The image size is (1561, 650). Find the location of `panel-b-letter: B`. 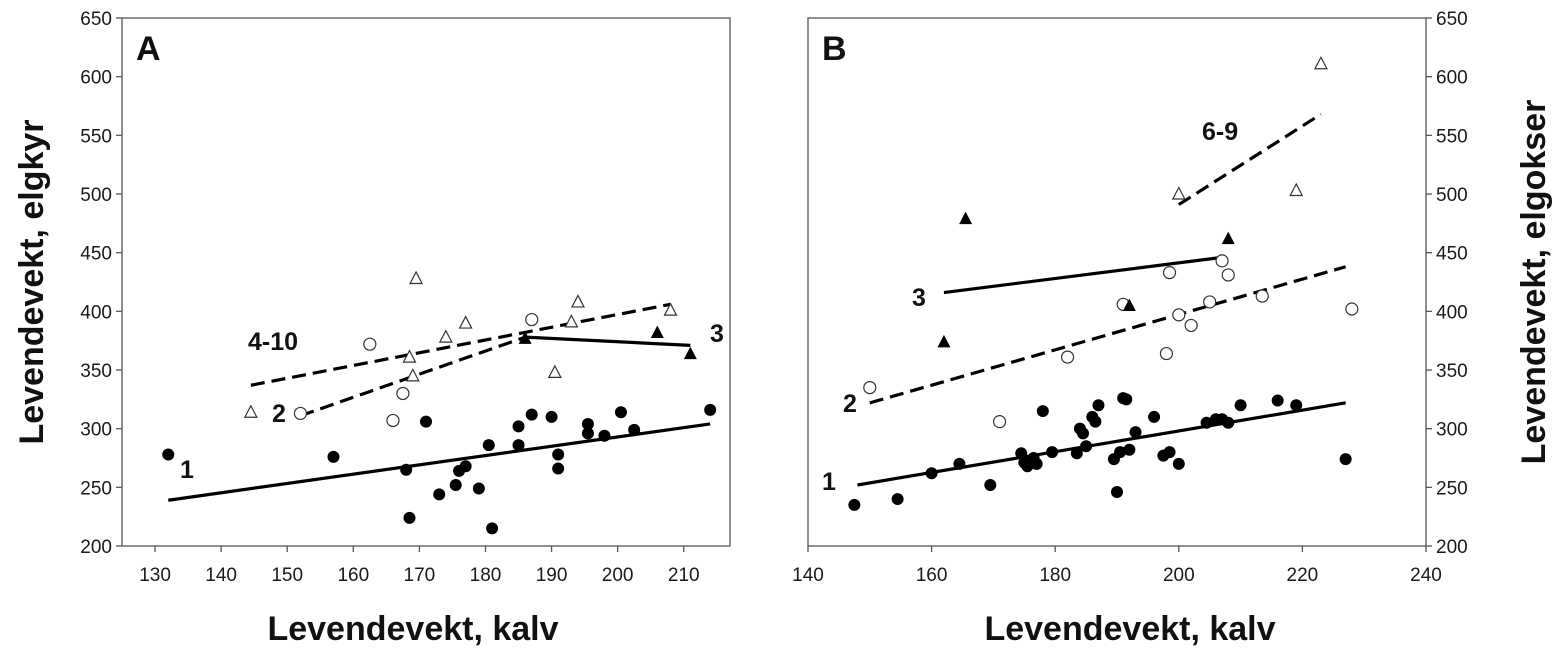

panel-b-letter: B is located at coordinates (834, 49).